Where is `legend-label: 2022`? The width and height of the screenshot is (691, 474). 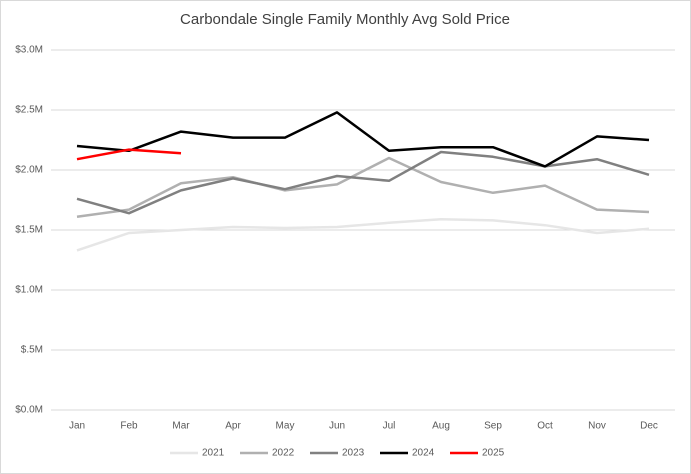
legend-label: 2022 is located at coordinates (283, 453).